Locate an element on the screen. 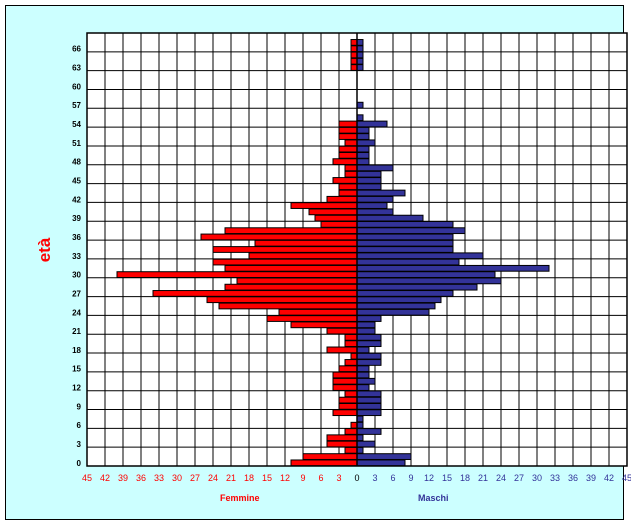  y-tick-label: 6 is located at coordinates (79, 425).